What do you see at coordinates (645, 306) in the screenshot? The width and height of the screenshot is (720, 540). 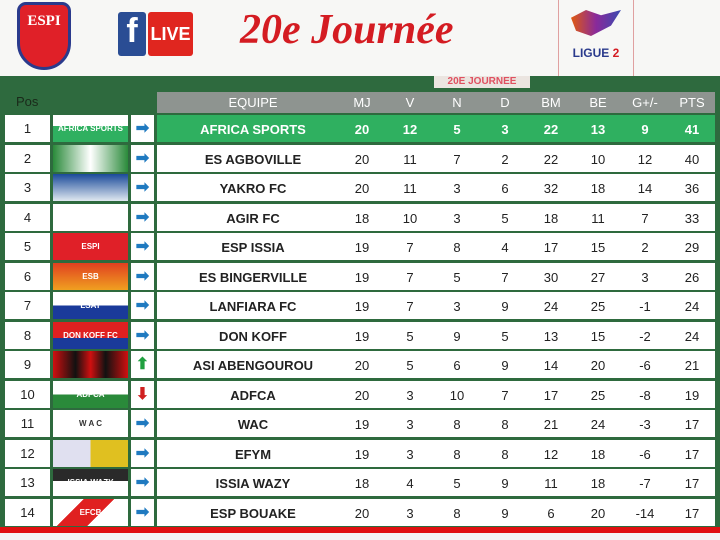 I see `cell-gd: -1` at bounding box center [645, 306].